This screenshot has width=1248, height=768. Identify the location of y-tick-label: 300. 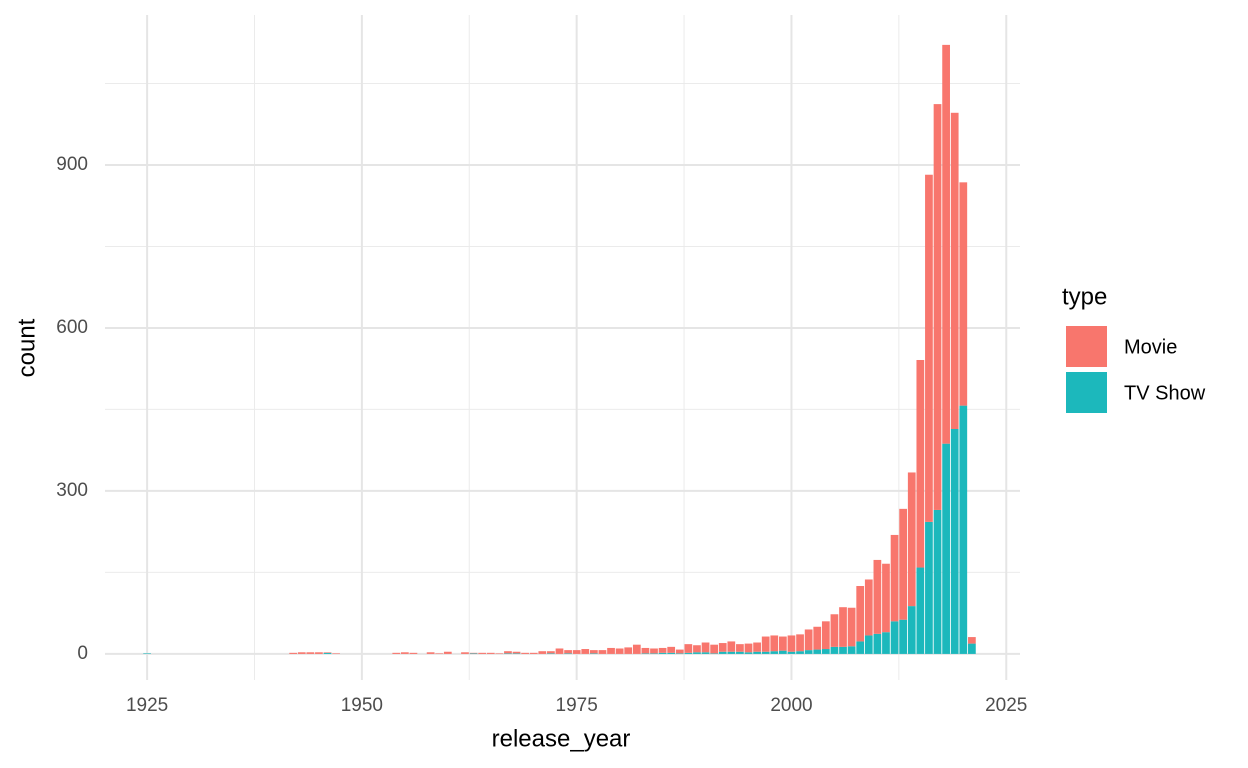
(72, 490).